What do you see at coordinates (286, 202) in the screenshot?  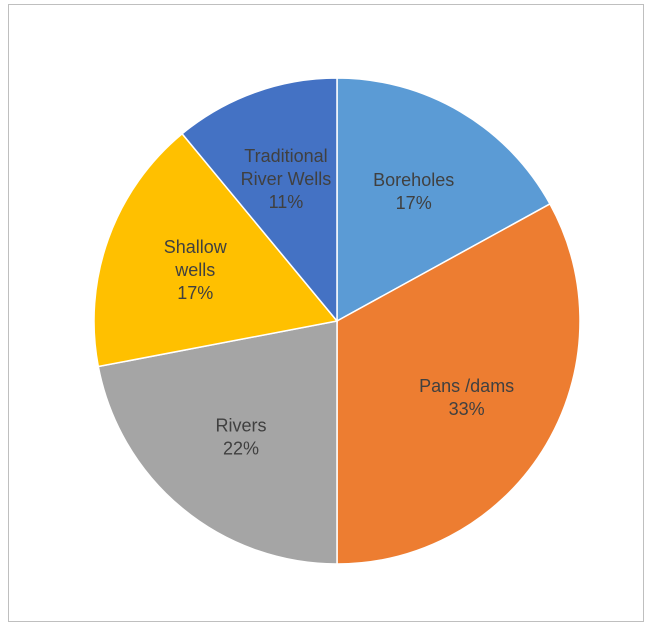 I see `slice-percent: 11%` at bounding box center [286, 202].